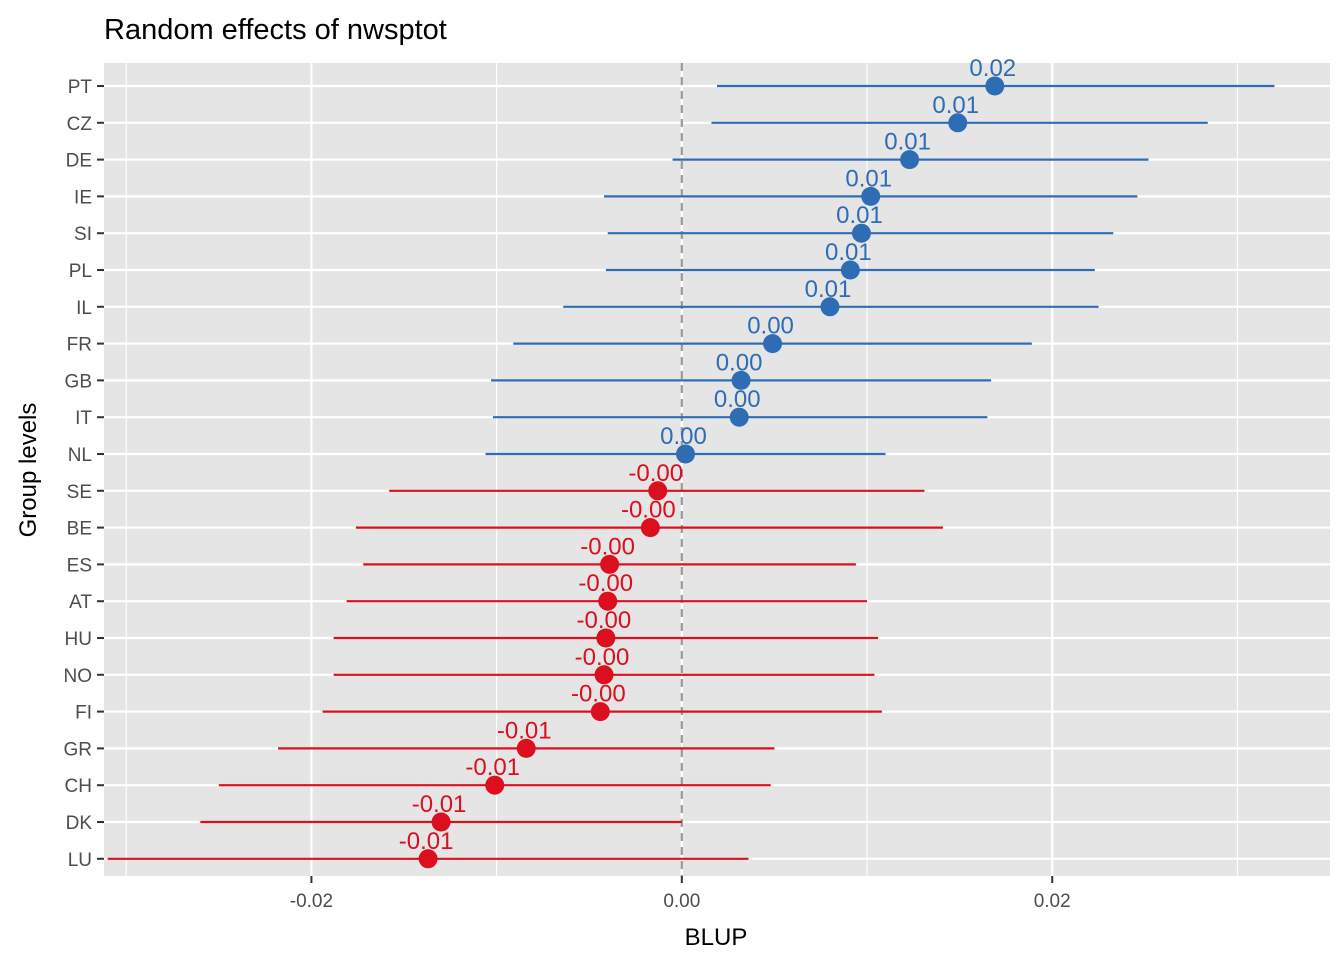 This screenshot has width=1344, height=960. Describe the element at coordinates (83, 234) in the screenshot. I see `y-tick-label: SI` at that location.